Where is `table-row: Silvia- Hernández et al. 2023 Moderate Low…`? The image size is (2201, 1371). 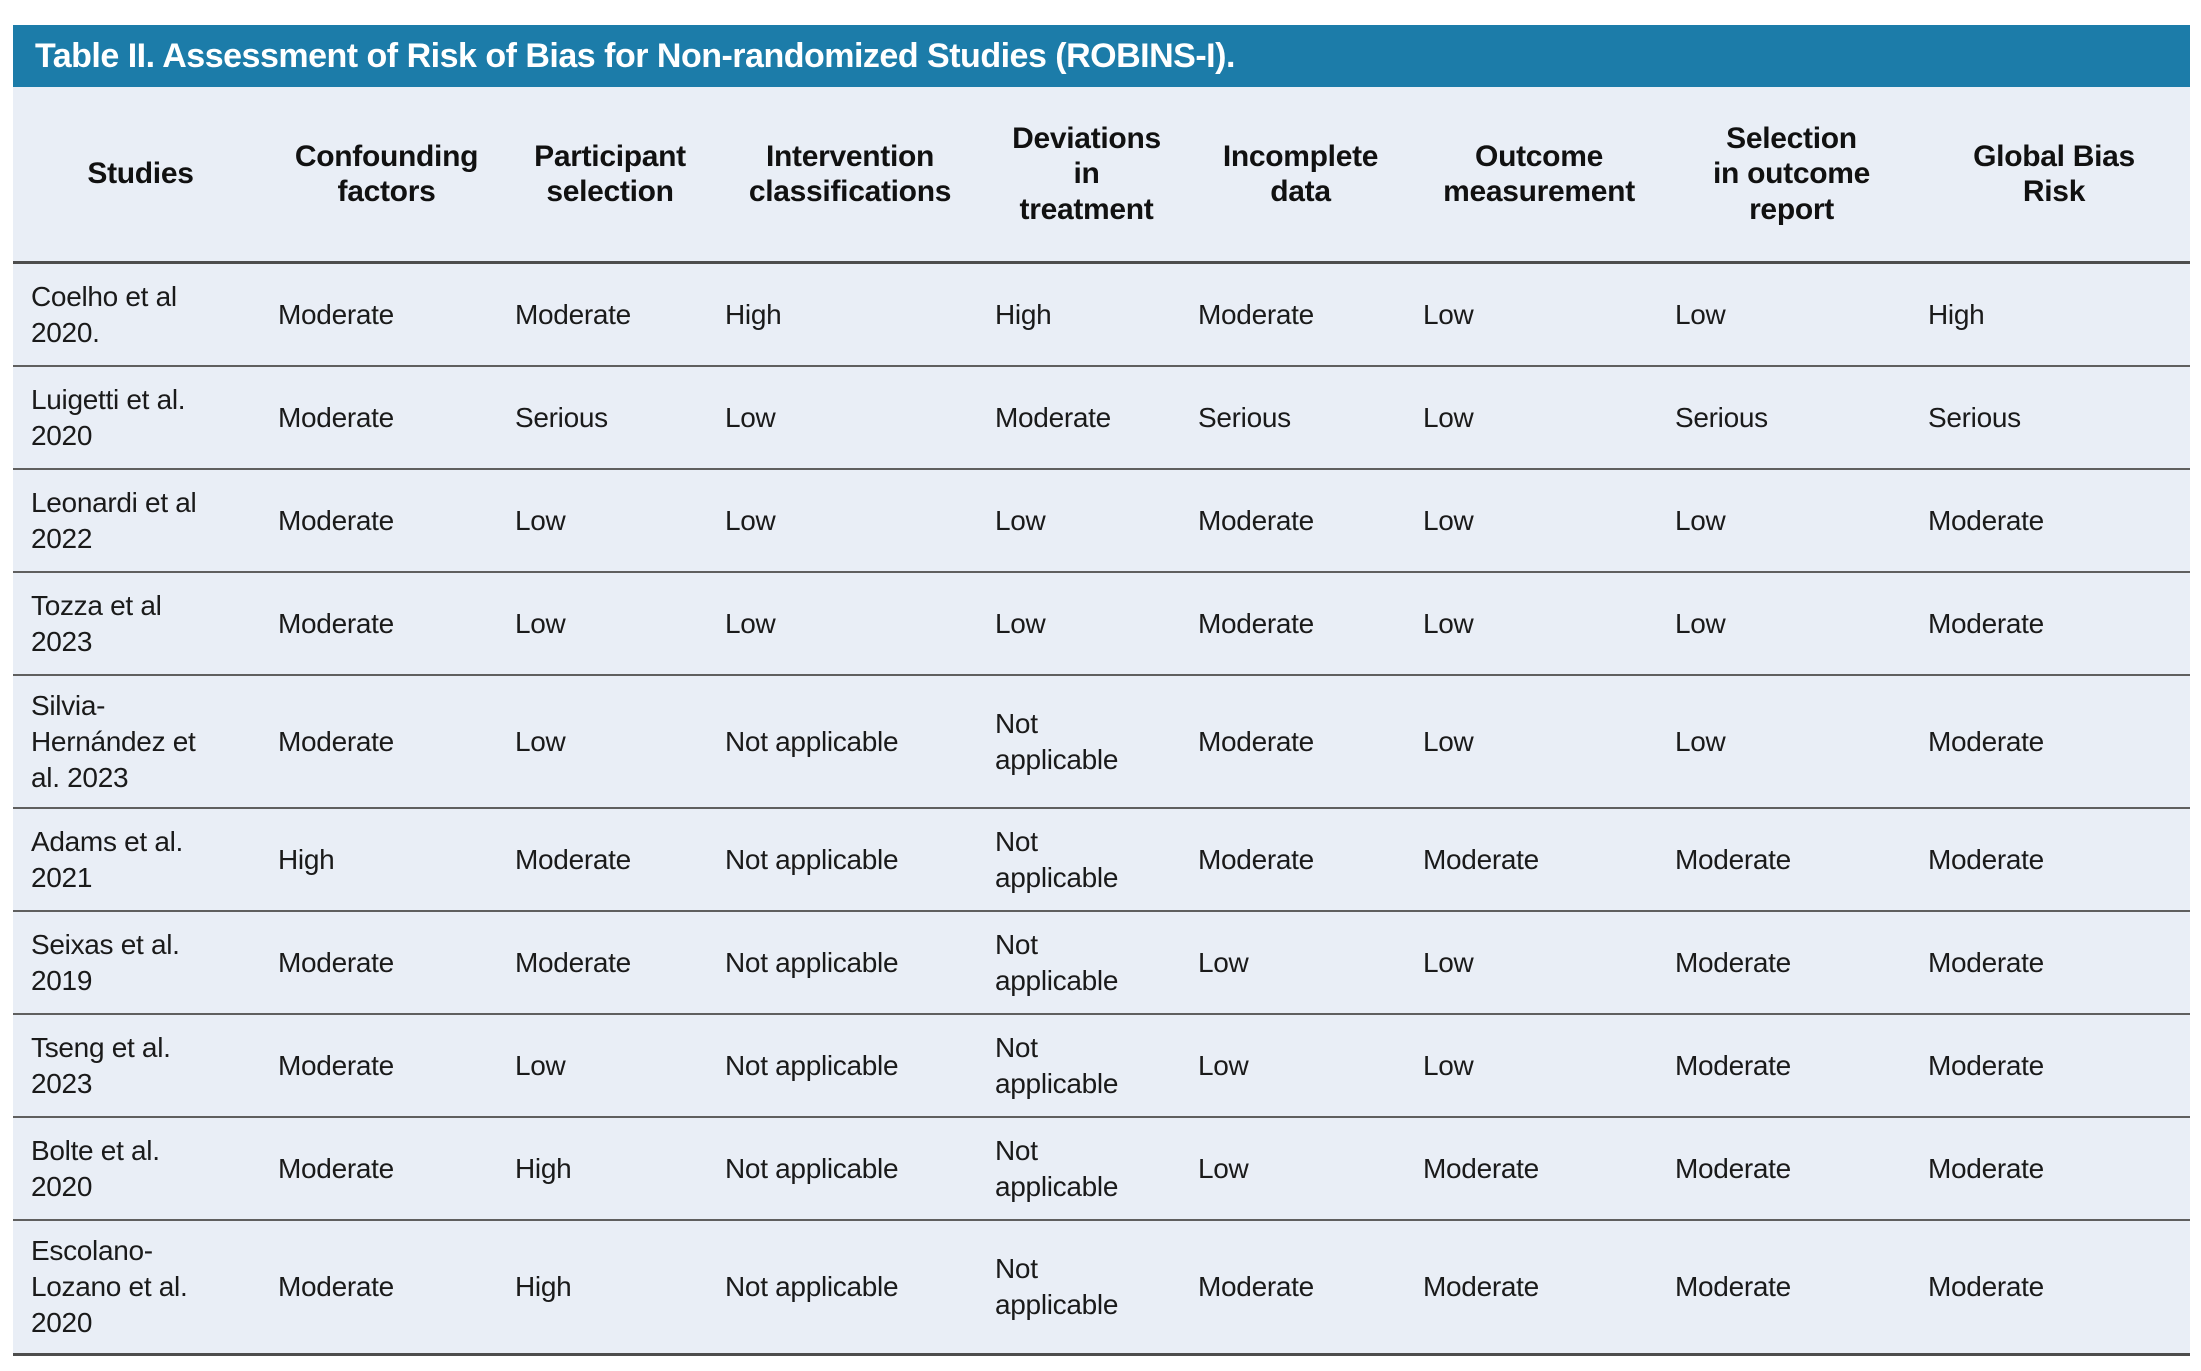 table-row: Silvia- Hernández et al. 2023 Moderate Low… is located at coordinates (1101, 742).